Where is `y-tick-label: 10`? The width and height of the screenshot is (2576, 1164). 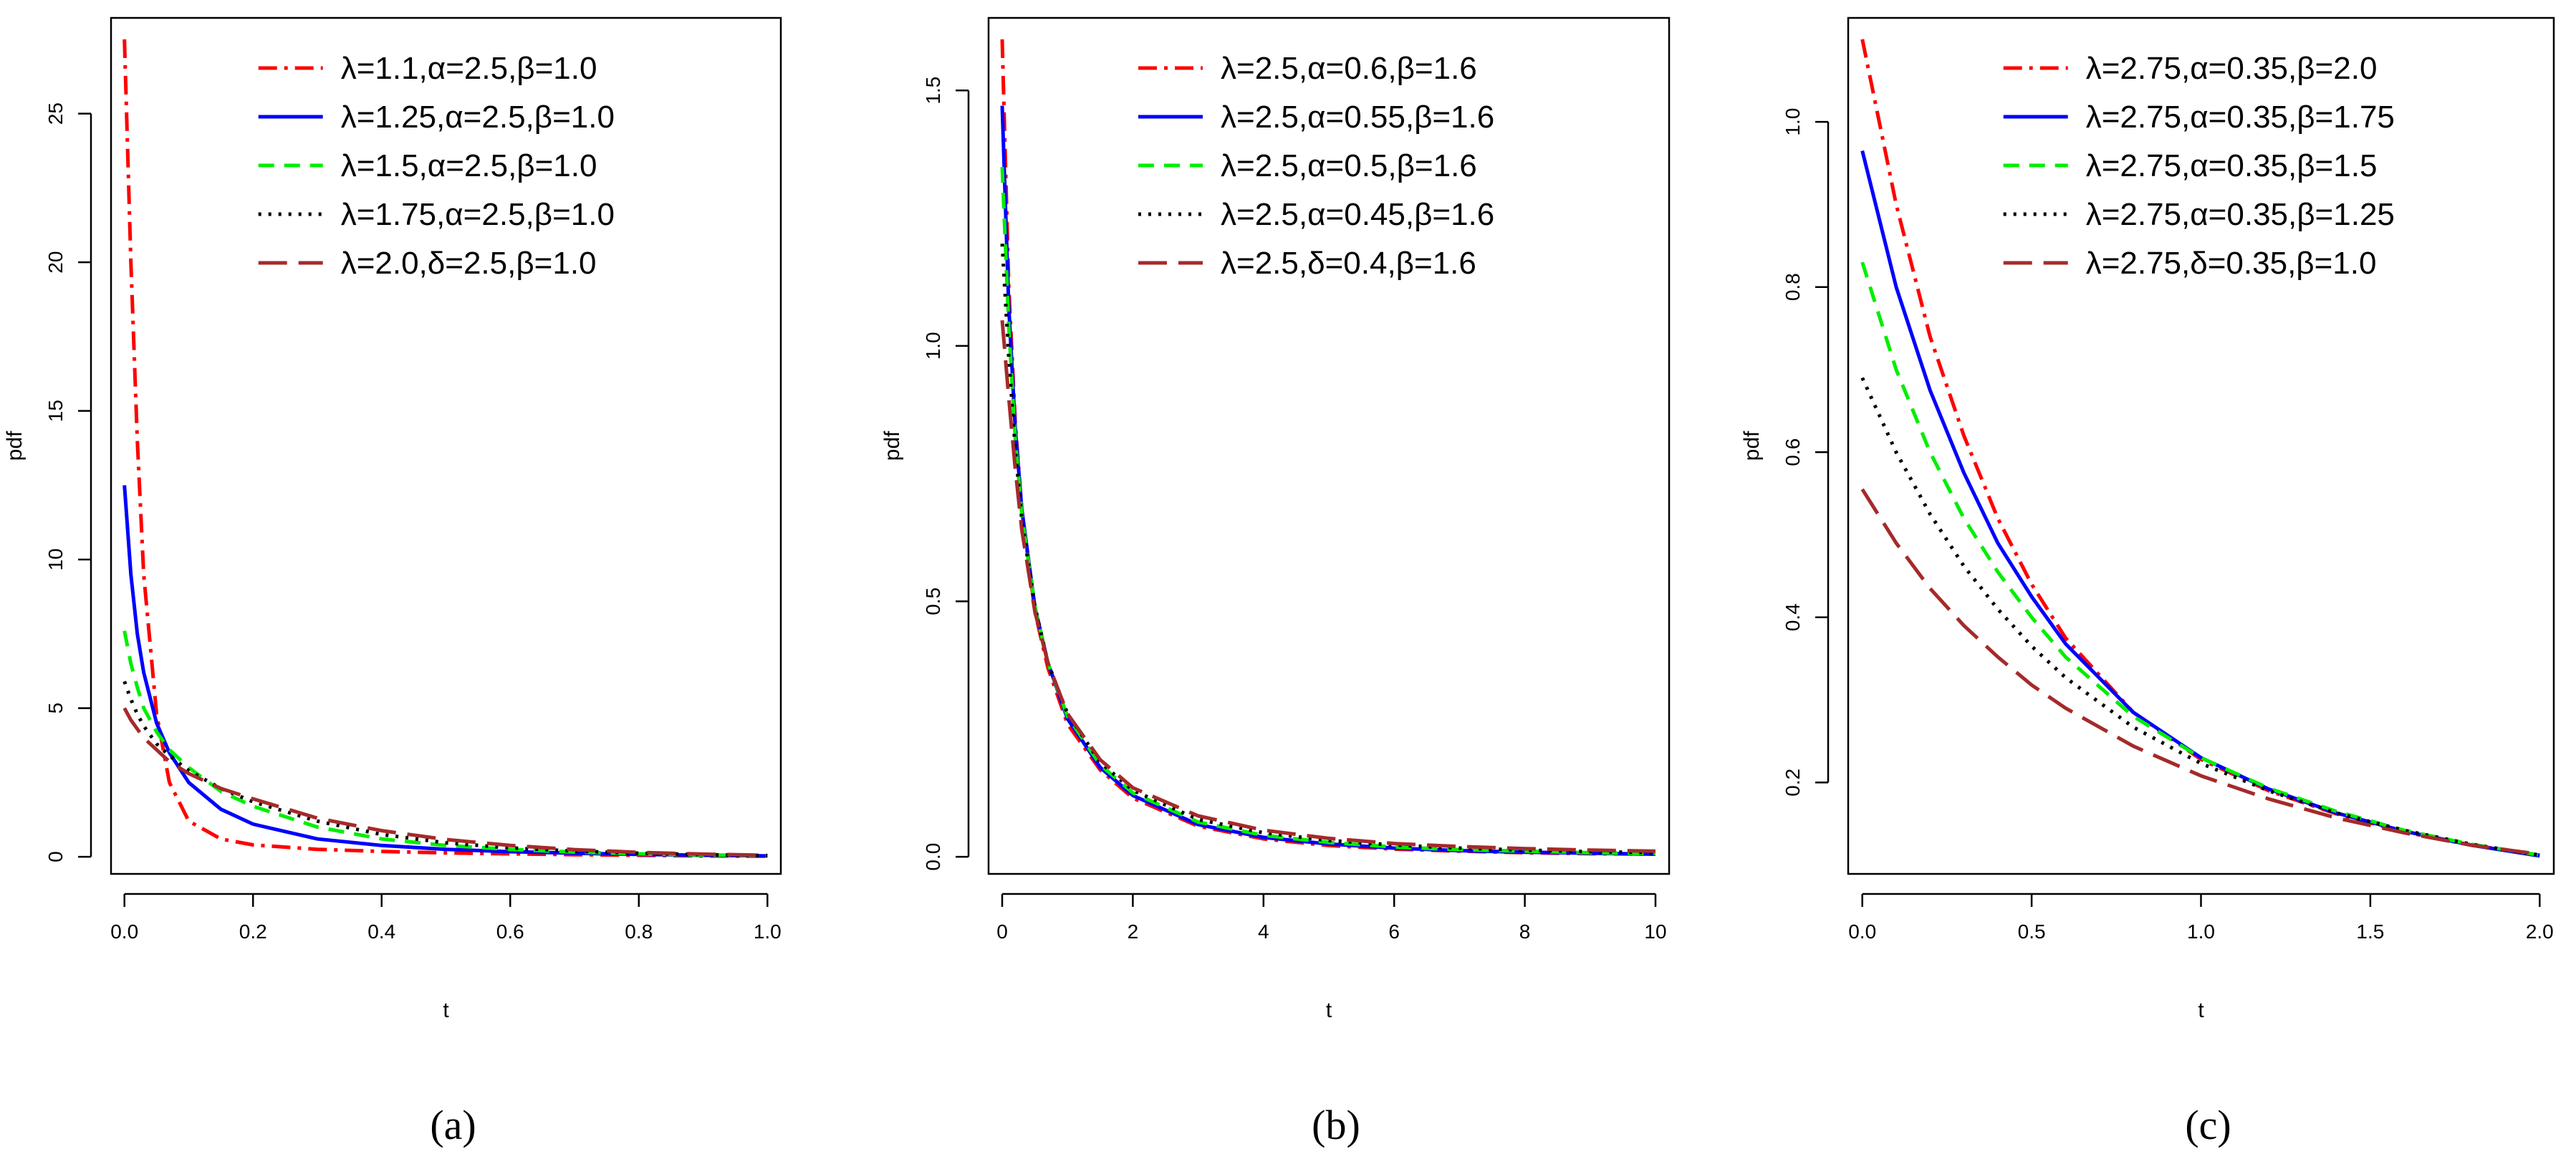
y-tick-label: 10 is located at coordinates (55, 560).